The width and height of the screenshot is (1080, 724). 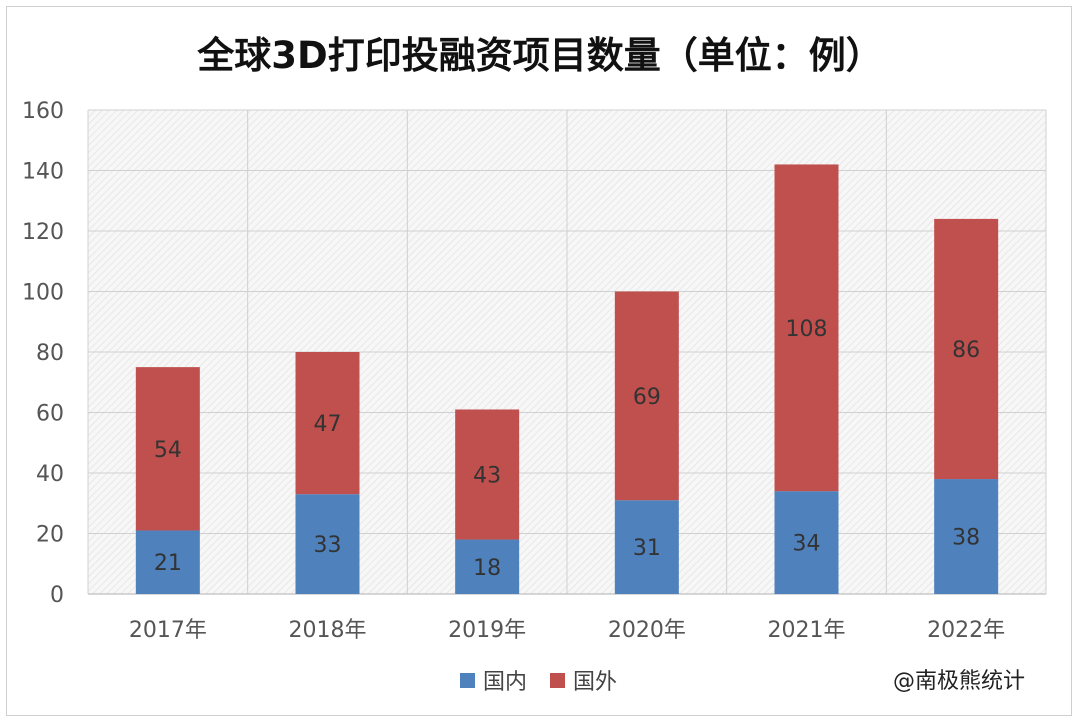 I want to click on y-tick-label: 120, so click(x=43, y=232).